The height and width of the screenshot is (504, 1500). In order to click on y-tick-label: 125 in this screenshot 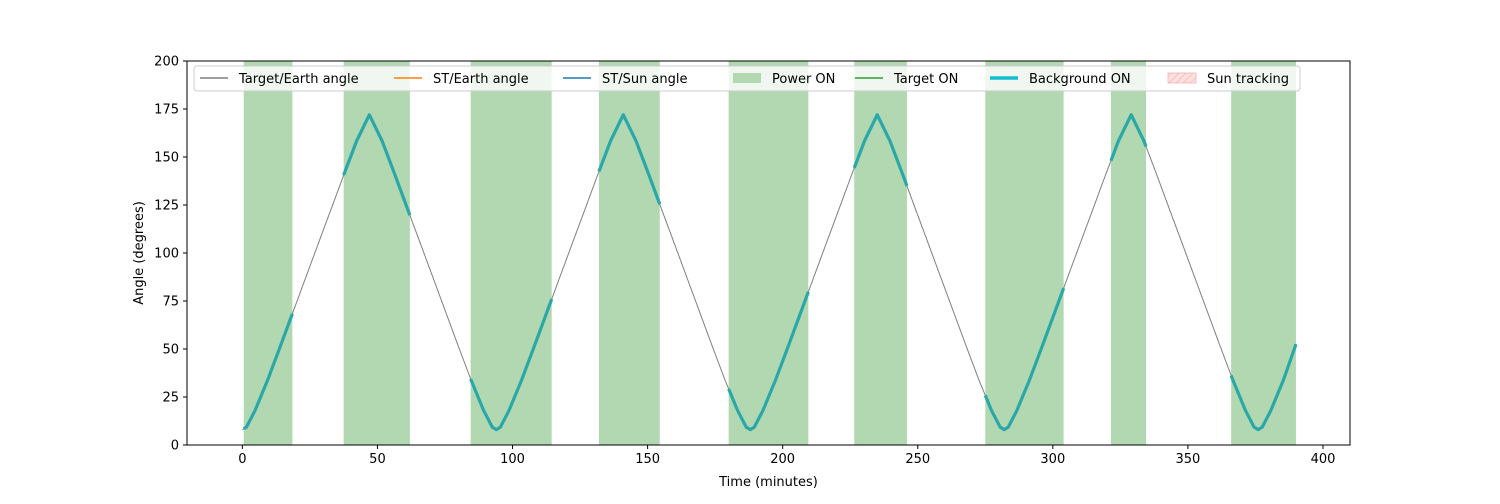, I will do `click(166, 206)`.